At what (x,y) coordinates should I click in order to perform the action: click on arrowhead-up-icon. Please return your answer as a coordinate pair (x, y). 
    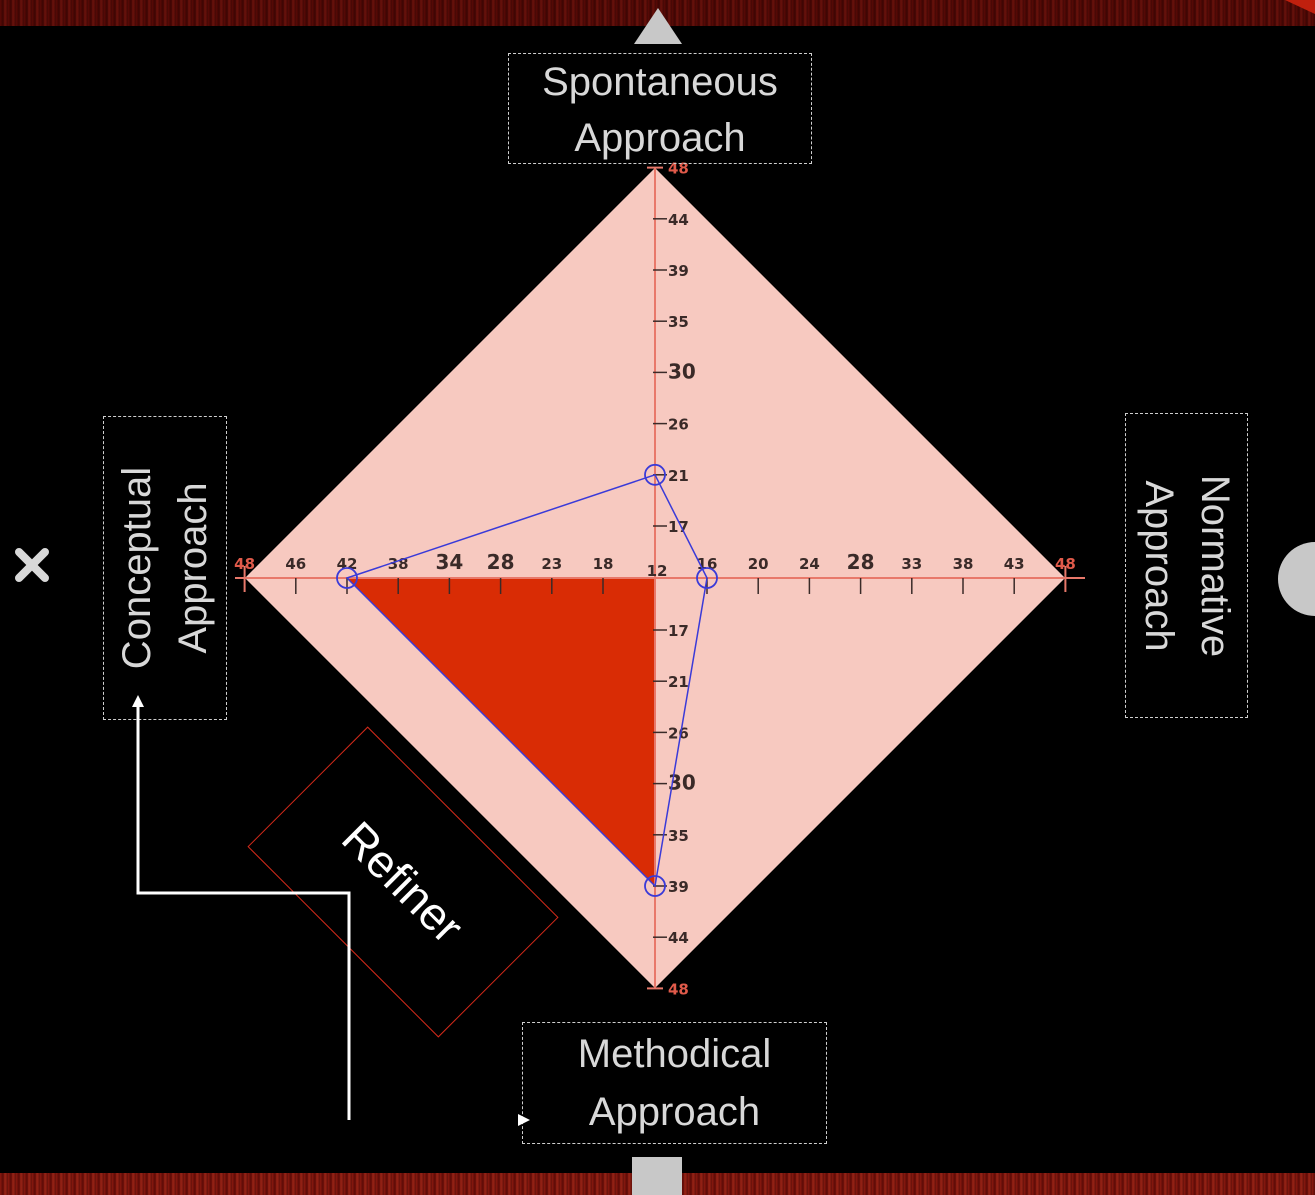
    Looking at the image, I should click on (138, 701).